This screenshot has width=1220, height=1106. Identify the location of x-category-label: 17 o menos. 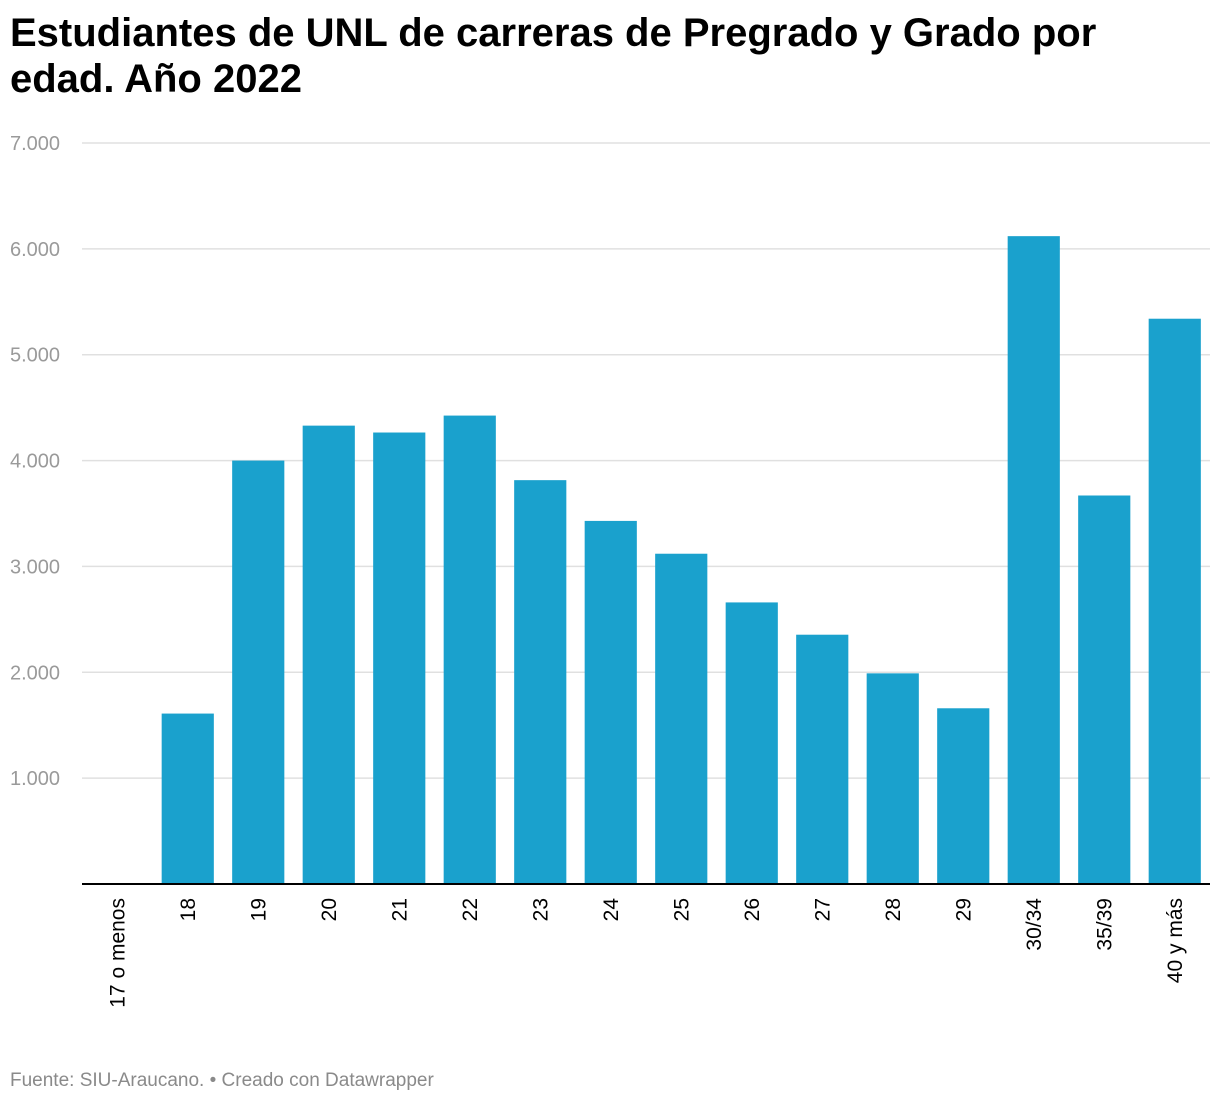
(117, 953).